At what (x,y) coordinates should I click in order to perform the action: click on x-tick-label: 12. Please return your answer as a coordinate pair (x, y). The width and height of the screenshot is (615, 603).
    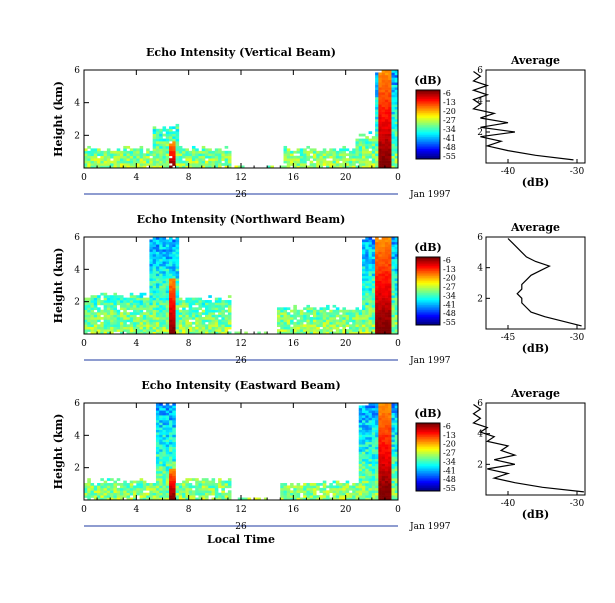
    Looking at the image, I should click on (240, 510).